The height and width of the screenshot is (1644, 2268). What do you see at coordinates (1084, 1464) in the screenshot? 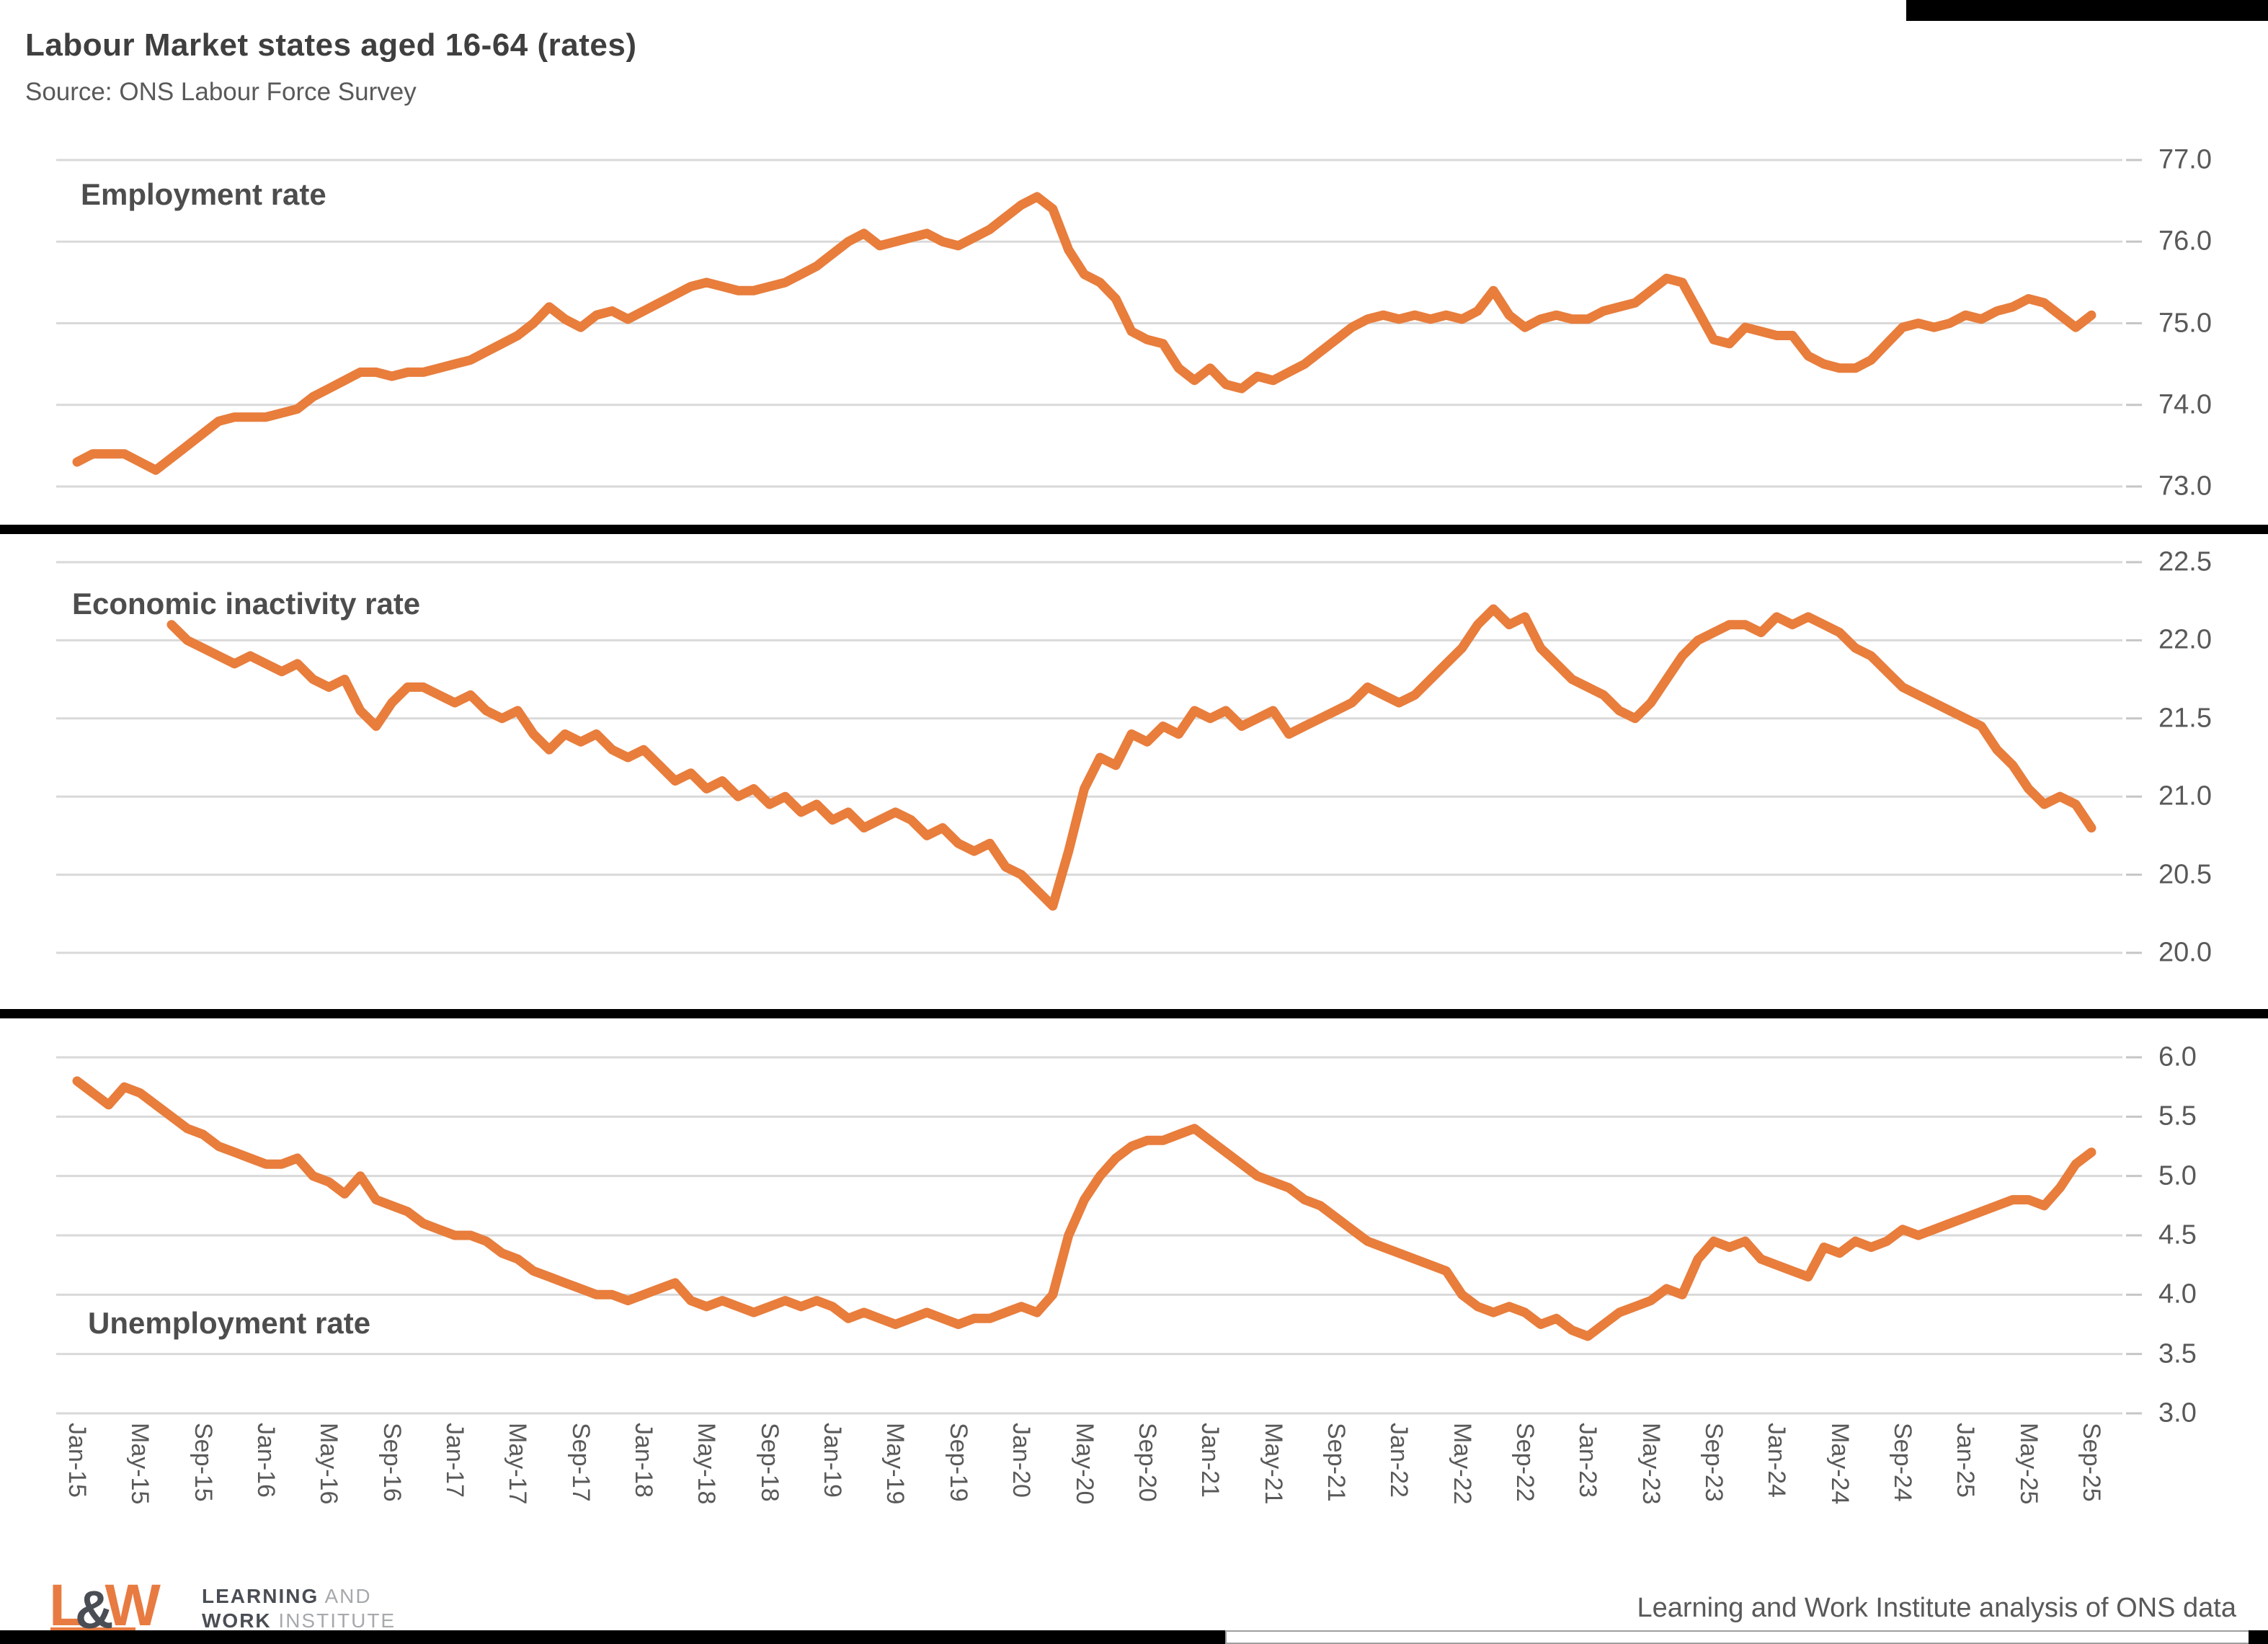
I see `x-tick-label: May-20` at bounding box center [1084, 1464].